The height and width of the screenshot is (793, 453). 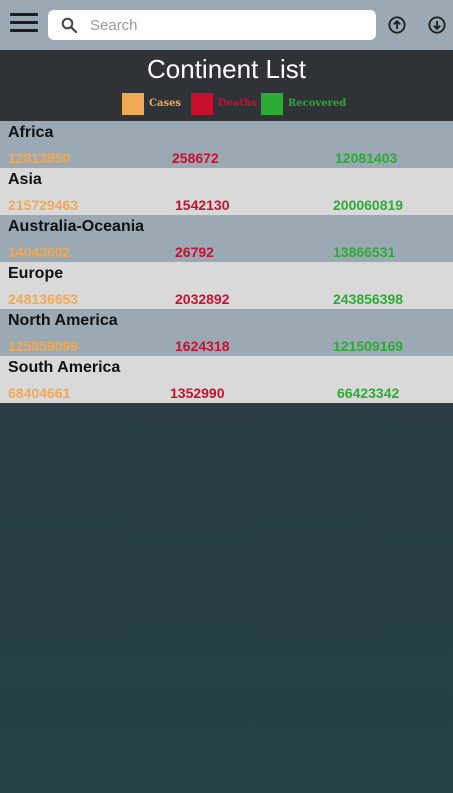 What do you see at coordinates (202, 346) in the screenshot?
I see `deaths-value: 1624318` at bounding box center [202, 346].